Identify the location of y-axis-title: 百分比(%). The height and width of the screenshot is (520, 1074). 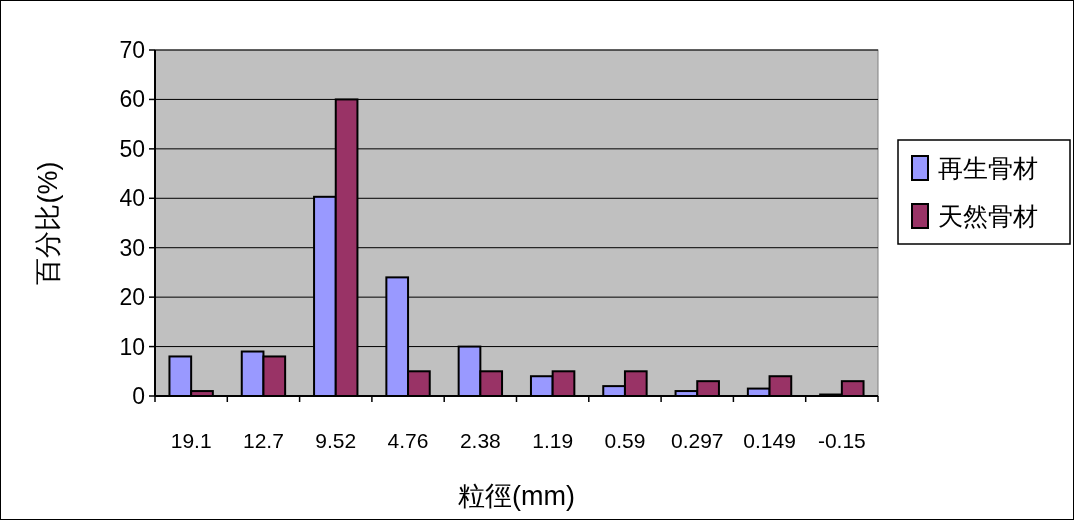
(48, 223).